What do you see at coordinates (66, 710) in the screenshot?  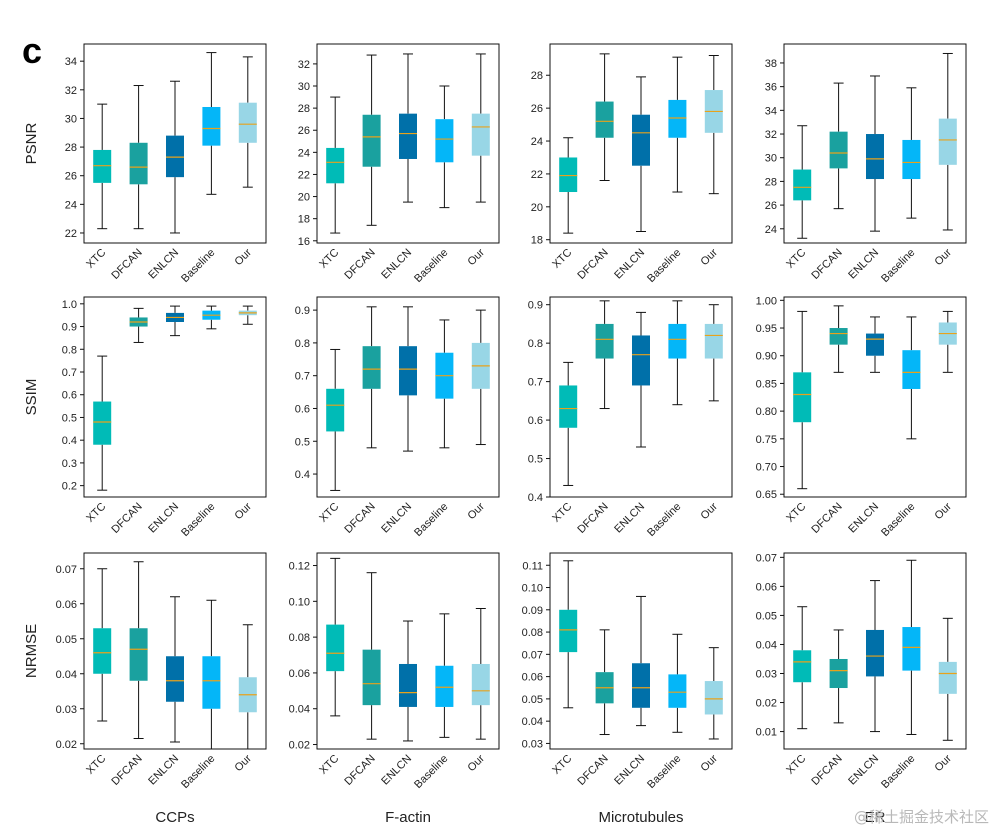 I see `y-tick-label: 0.03` at bounding box center [66, 710].